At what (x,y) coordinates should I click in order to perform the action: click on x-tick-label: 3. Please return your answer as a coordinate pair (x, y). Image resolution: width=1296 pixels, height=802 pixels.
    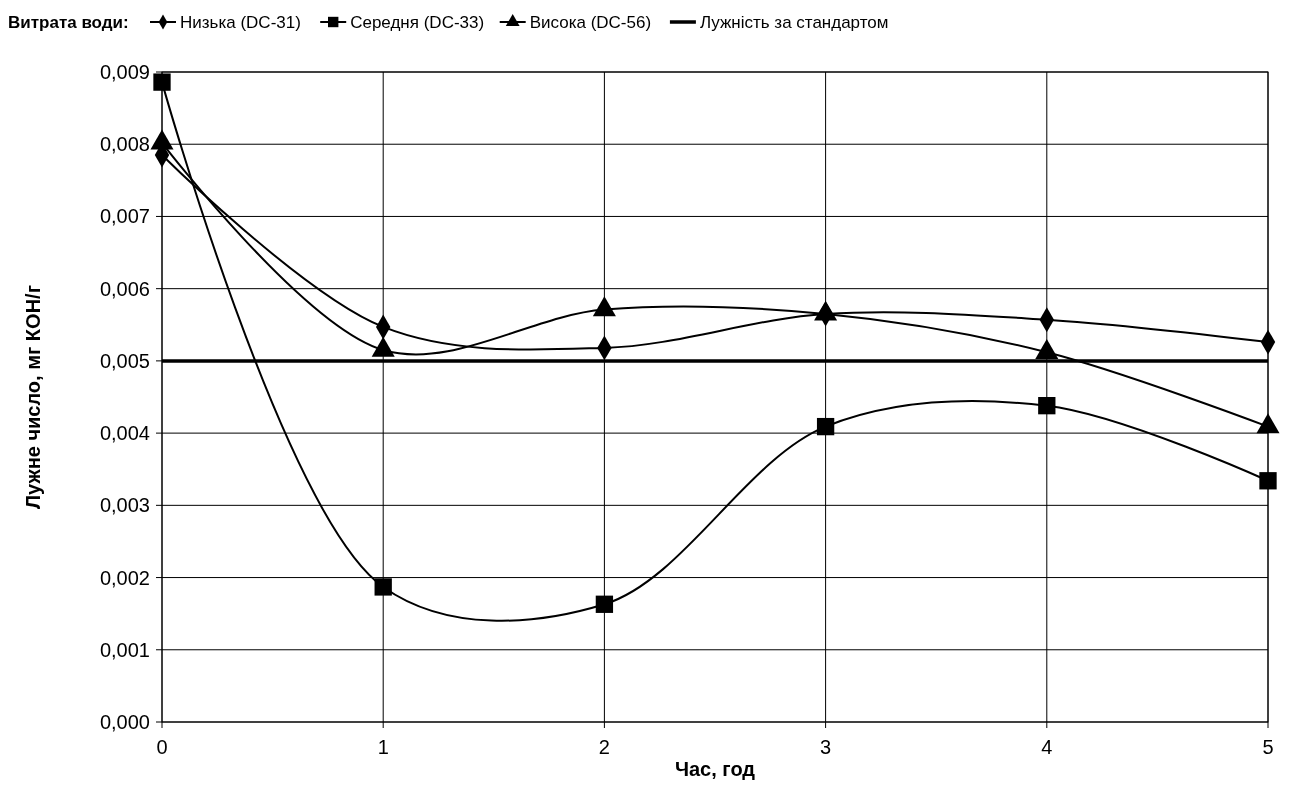
    Looking at the image, I should click on (826, 747).